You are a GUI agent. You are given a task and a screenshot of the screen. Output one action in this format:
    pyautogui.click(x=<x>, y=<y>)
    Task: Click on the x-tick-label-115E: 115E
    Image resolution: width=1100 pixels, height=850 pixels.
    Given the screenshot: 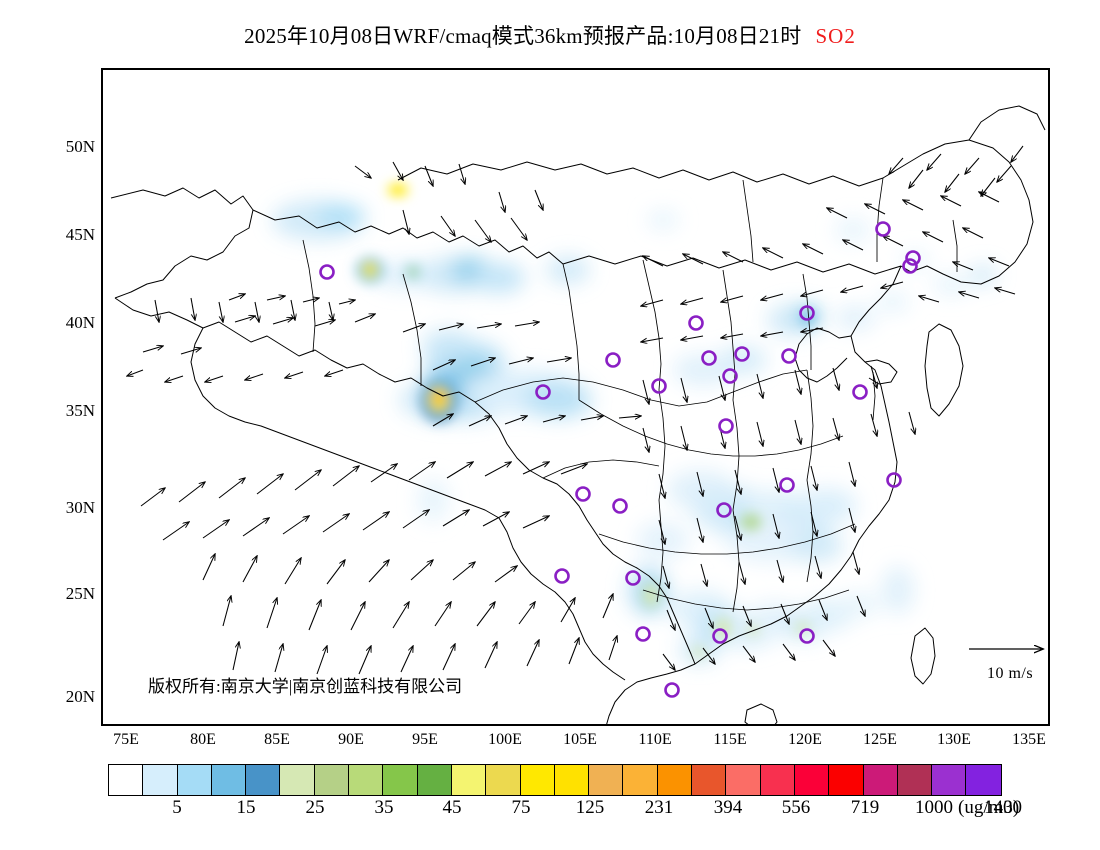 What is the action you would take?
    pyautogui.click(x=730, y=739)
    